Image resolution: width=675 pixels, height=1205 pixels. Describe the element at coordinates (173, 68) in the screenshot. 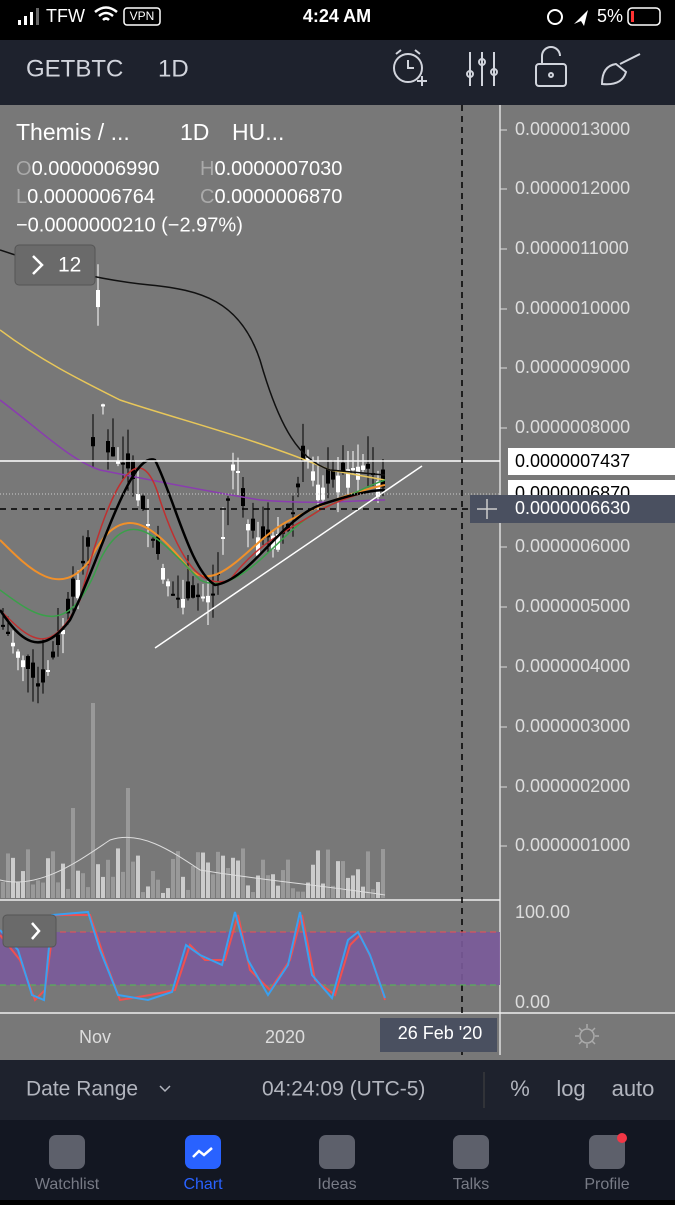

I see `interval: 1D` at that location.